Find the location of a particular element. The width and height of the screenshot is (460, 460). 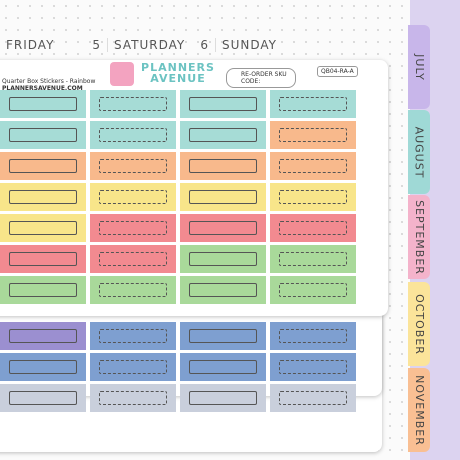

month-tab: OCTOBER is located at coordinates (419, 324).